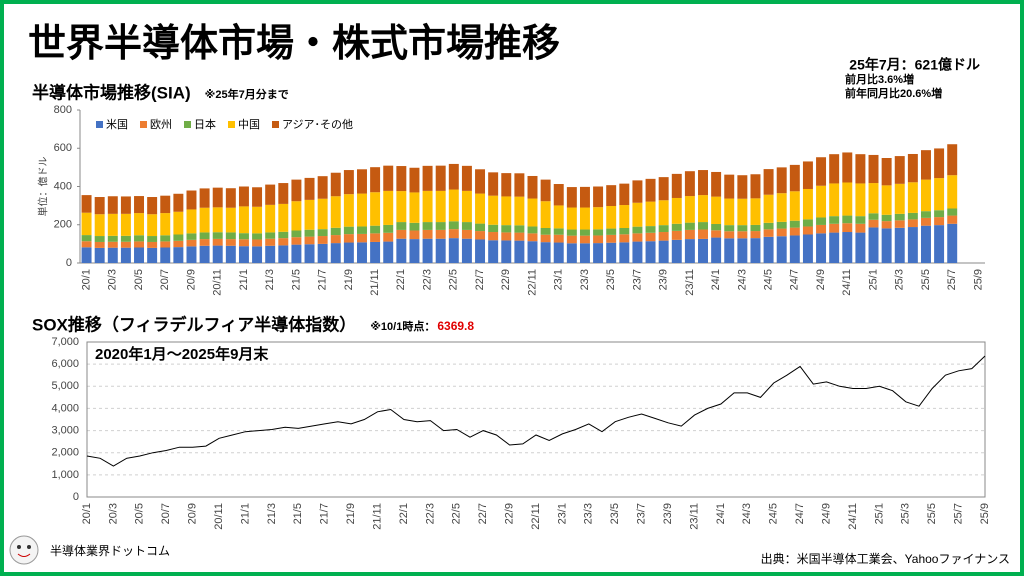 The image size is (1024, 576). Describe the element at coordinates (664, 279) in the screenshot. I see `x-tick-label: 23/9` at that location.